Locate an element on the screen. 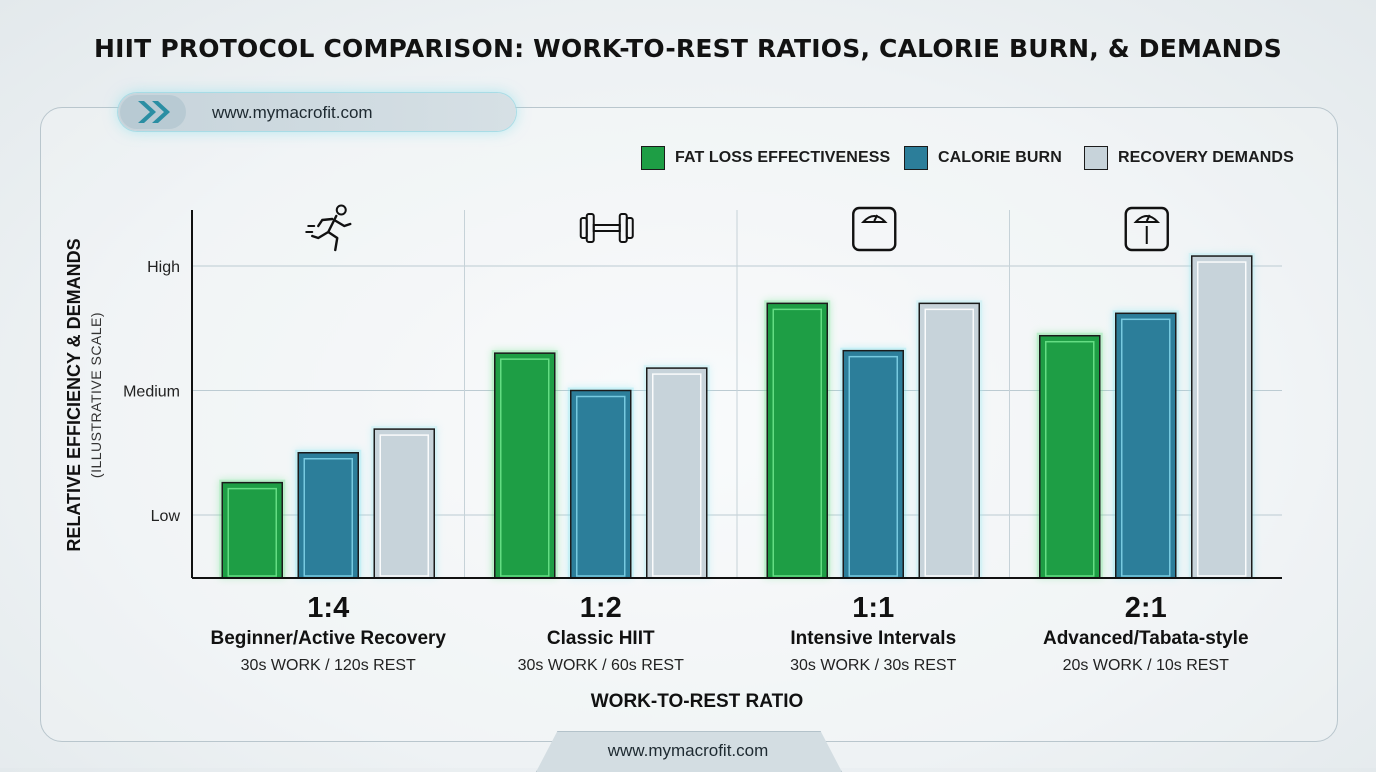 Image resolution: width=1376 pixels, height=772 pixels. category-detail: 30s WORK / 120s REST is located at coordinates (328, 665).